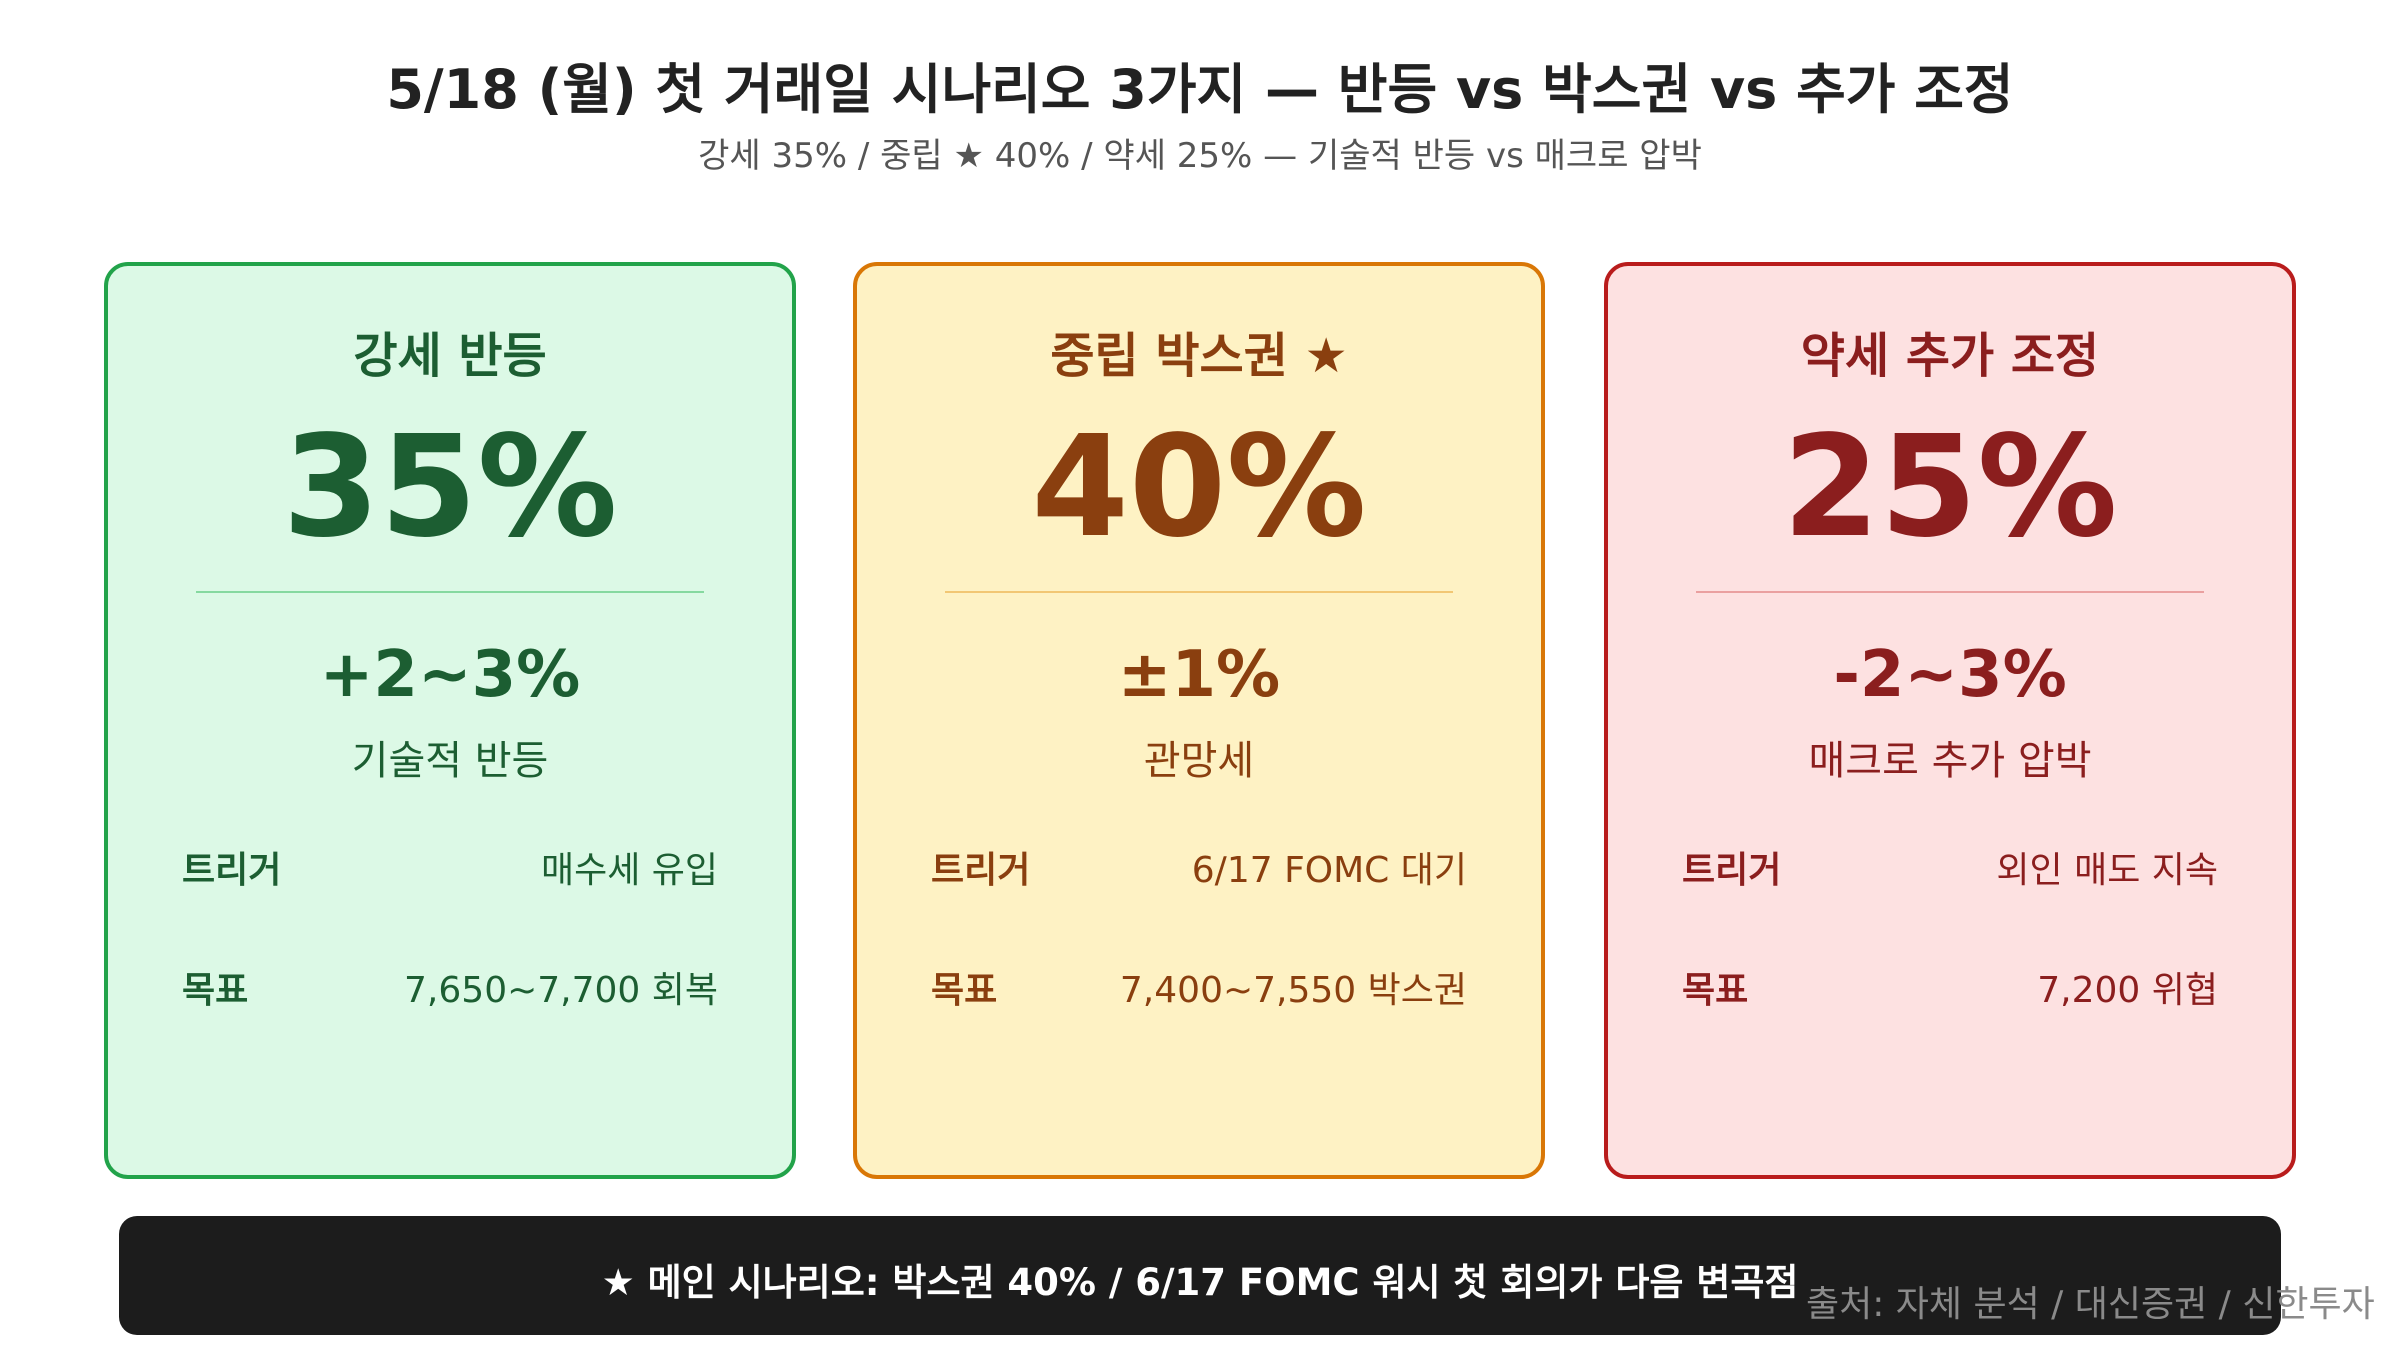  Describe the element at coordinates (1950, 487) in the screenshot. I see `probability: 25%` at that location.